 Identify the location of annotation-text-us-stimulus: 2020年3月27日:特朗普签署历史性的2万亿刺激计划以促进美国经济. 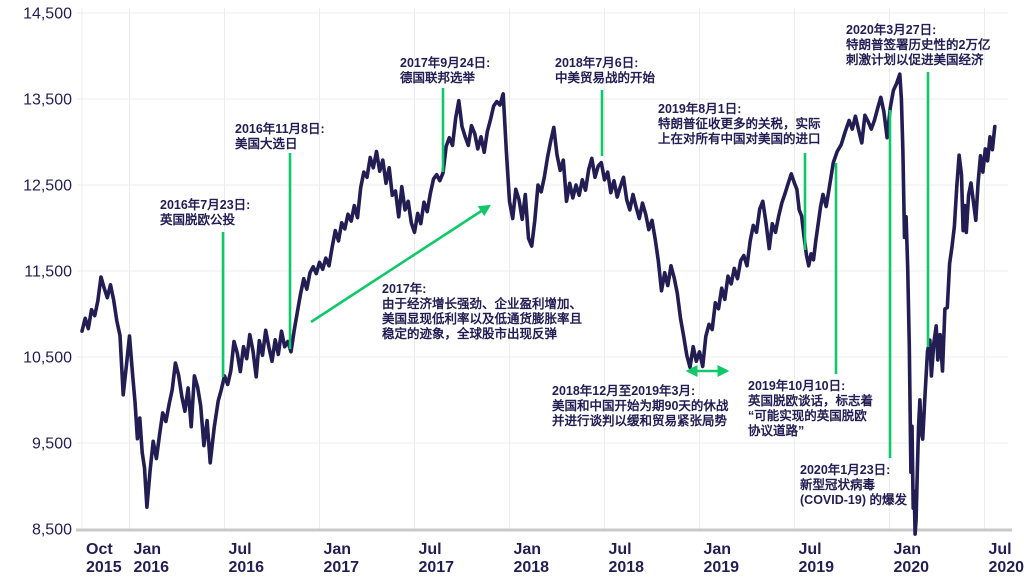
(917, 44).